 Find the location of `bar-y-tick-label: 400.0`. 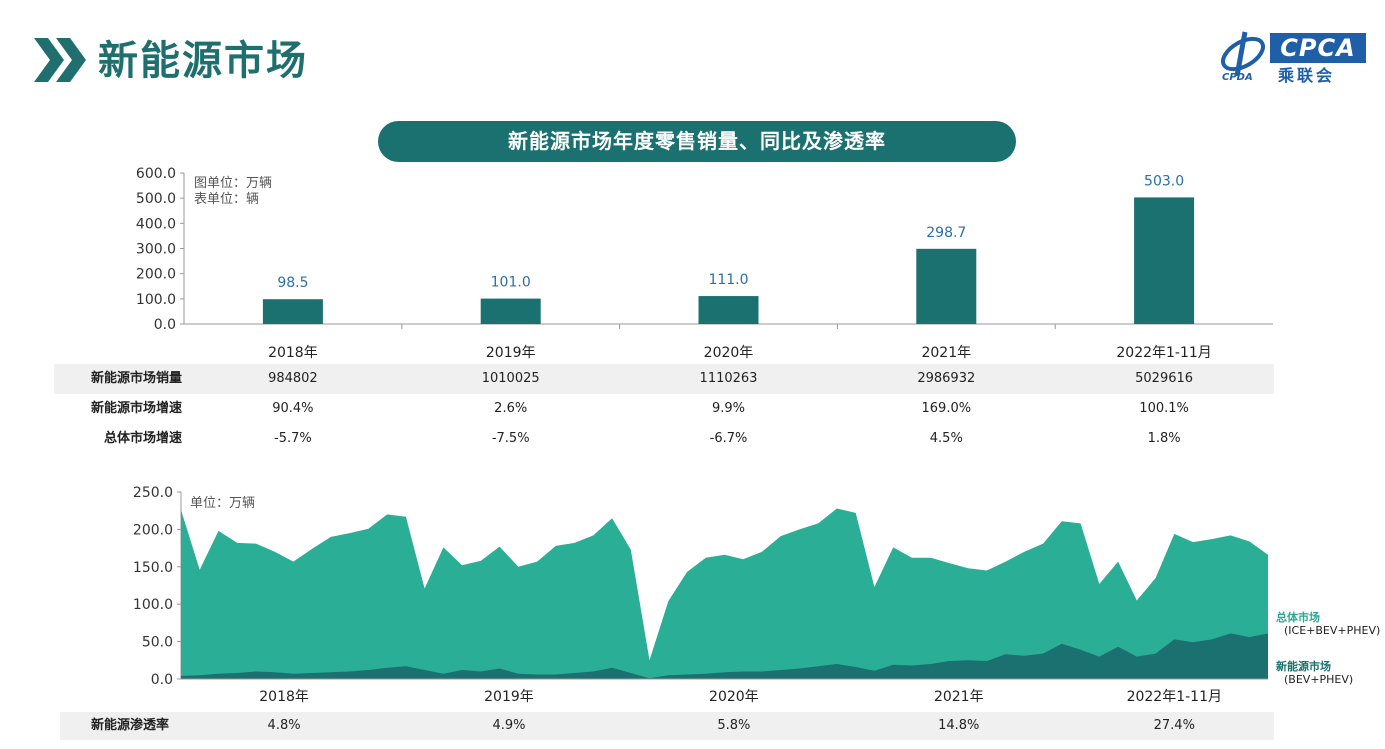

bar-y-tick-label: 400.0 is located at coordinates (156, 224).